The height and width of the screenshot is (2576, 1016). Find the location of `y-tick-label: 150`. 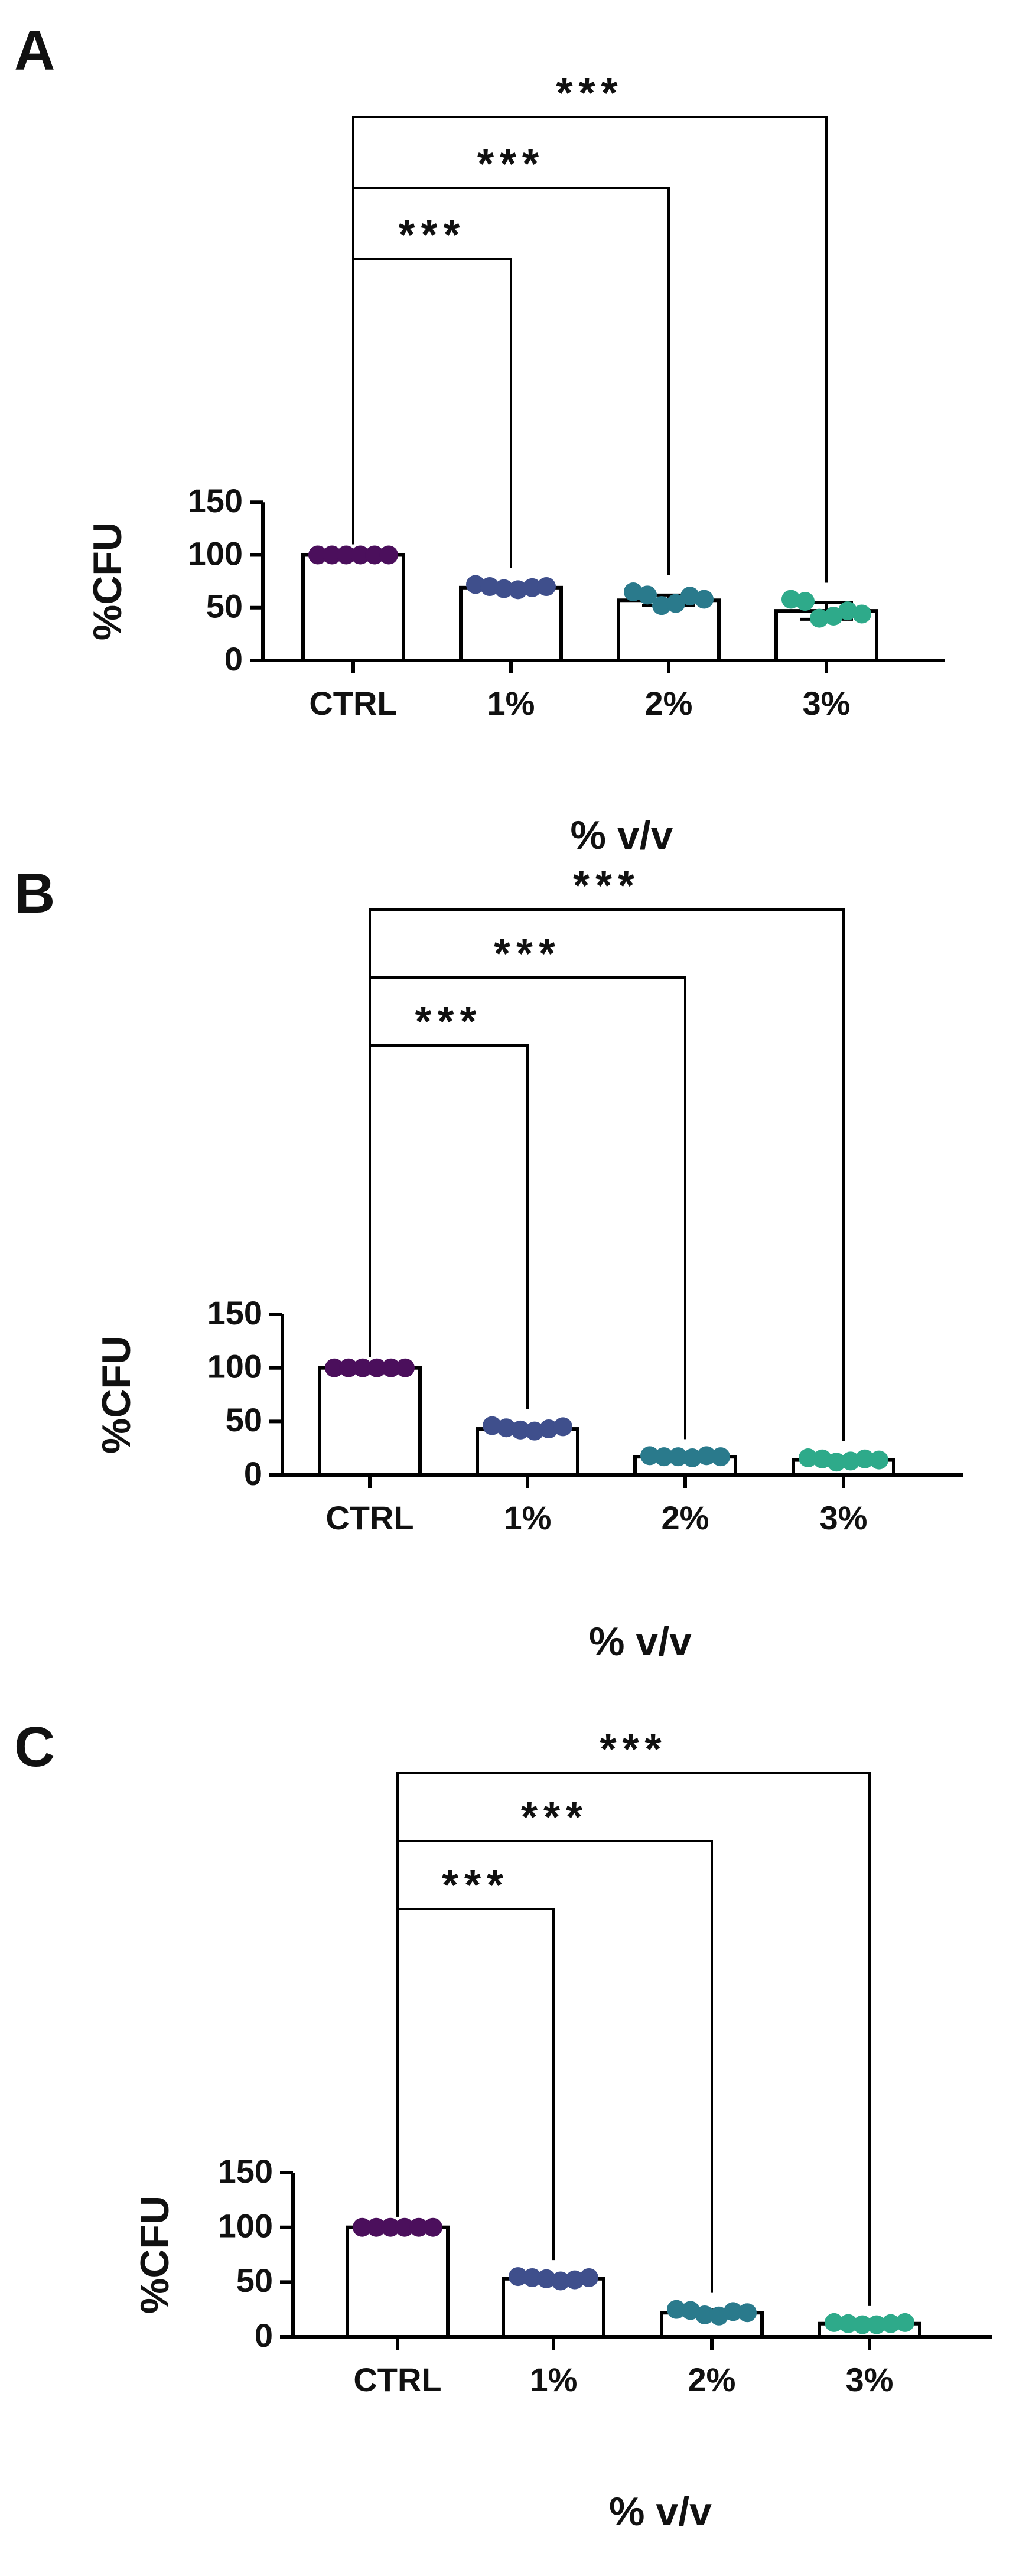

y-tick-label: 150 is located at coordinates (246, 2171).